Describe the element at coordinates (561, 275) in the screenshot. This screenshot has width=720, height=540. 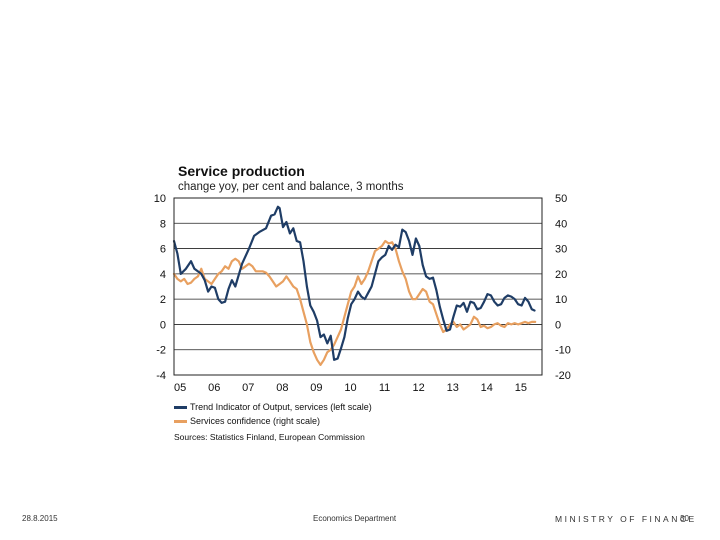
I see `y-right-tick-label: 20` at that location.